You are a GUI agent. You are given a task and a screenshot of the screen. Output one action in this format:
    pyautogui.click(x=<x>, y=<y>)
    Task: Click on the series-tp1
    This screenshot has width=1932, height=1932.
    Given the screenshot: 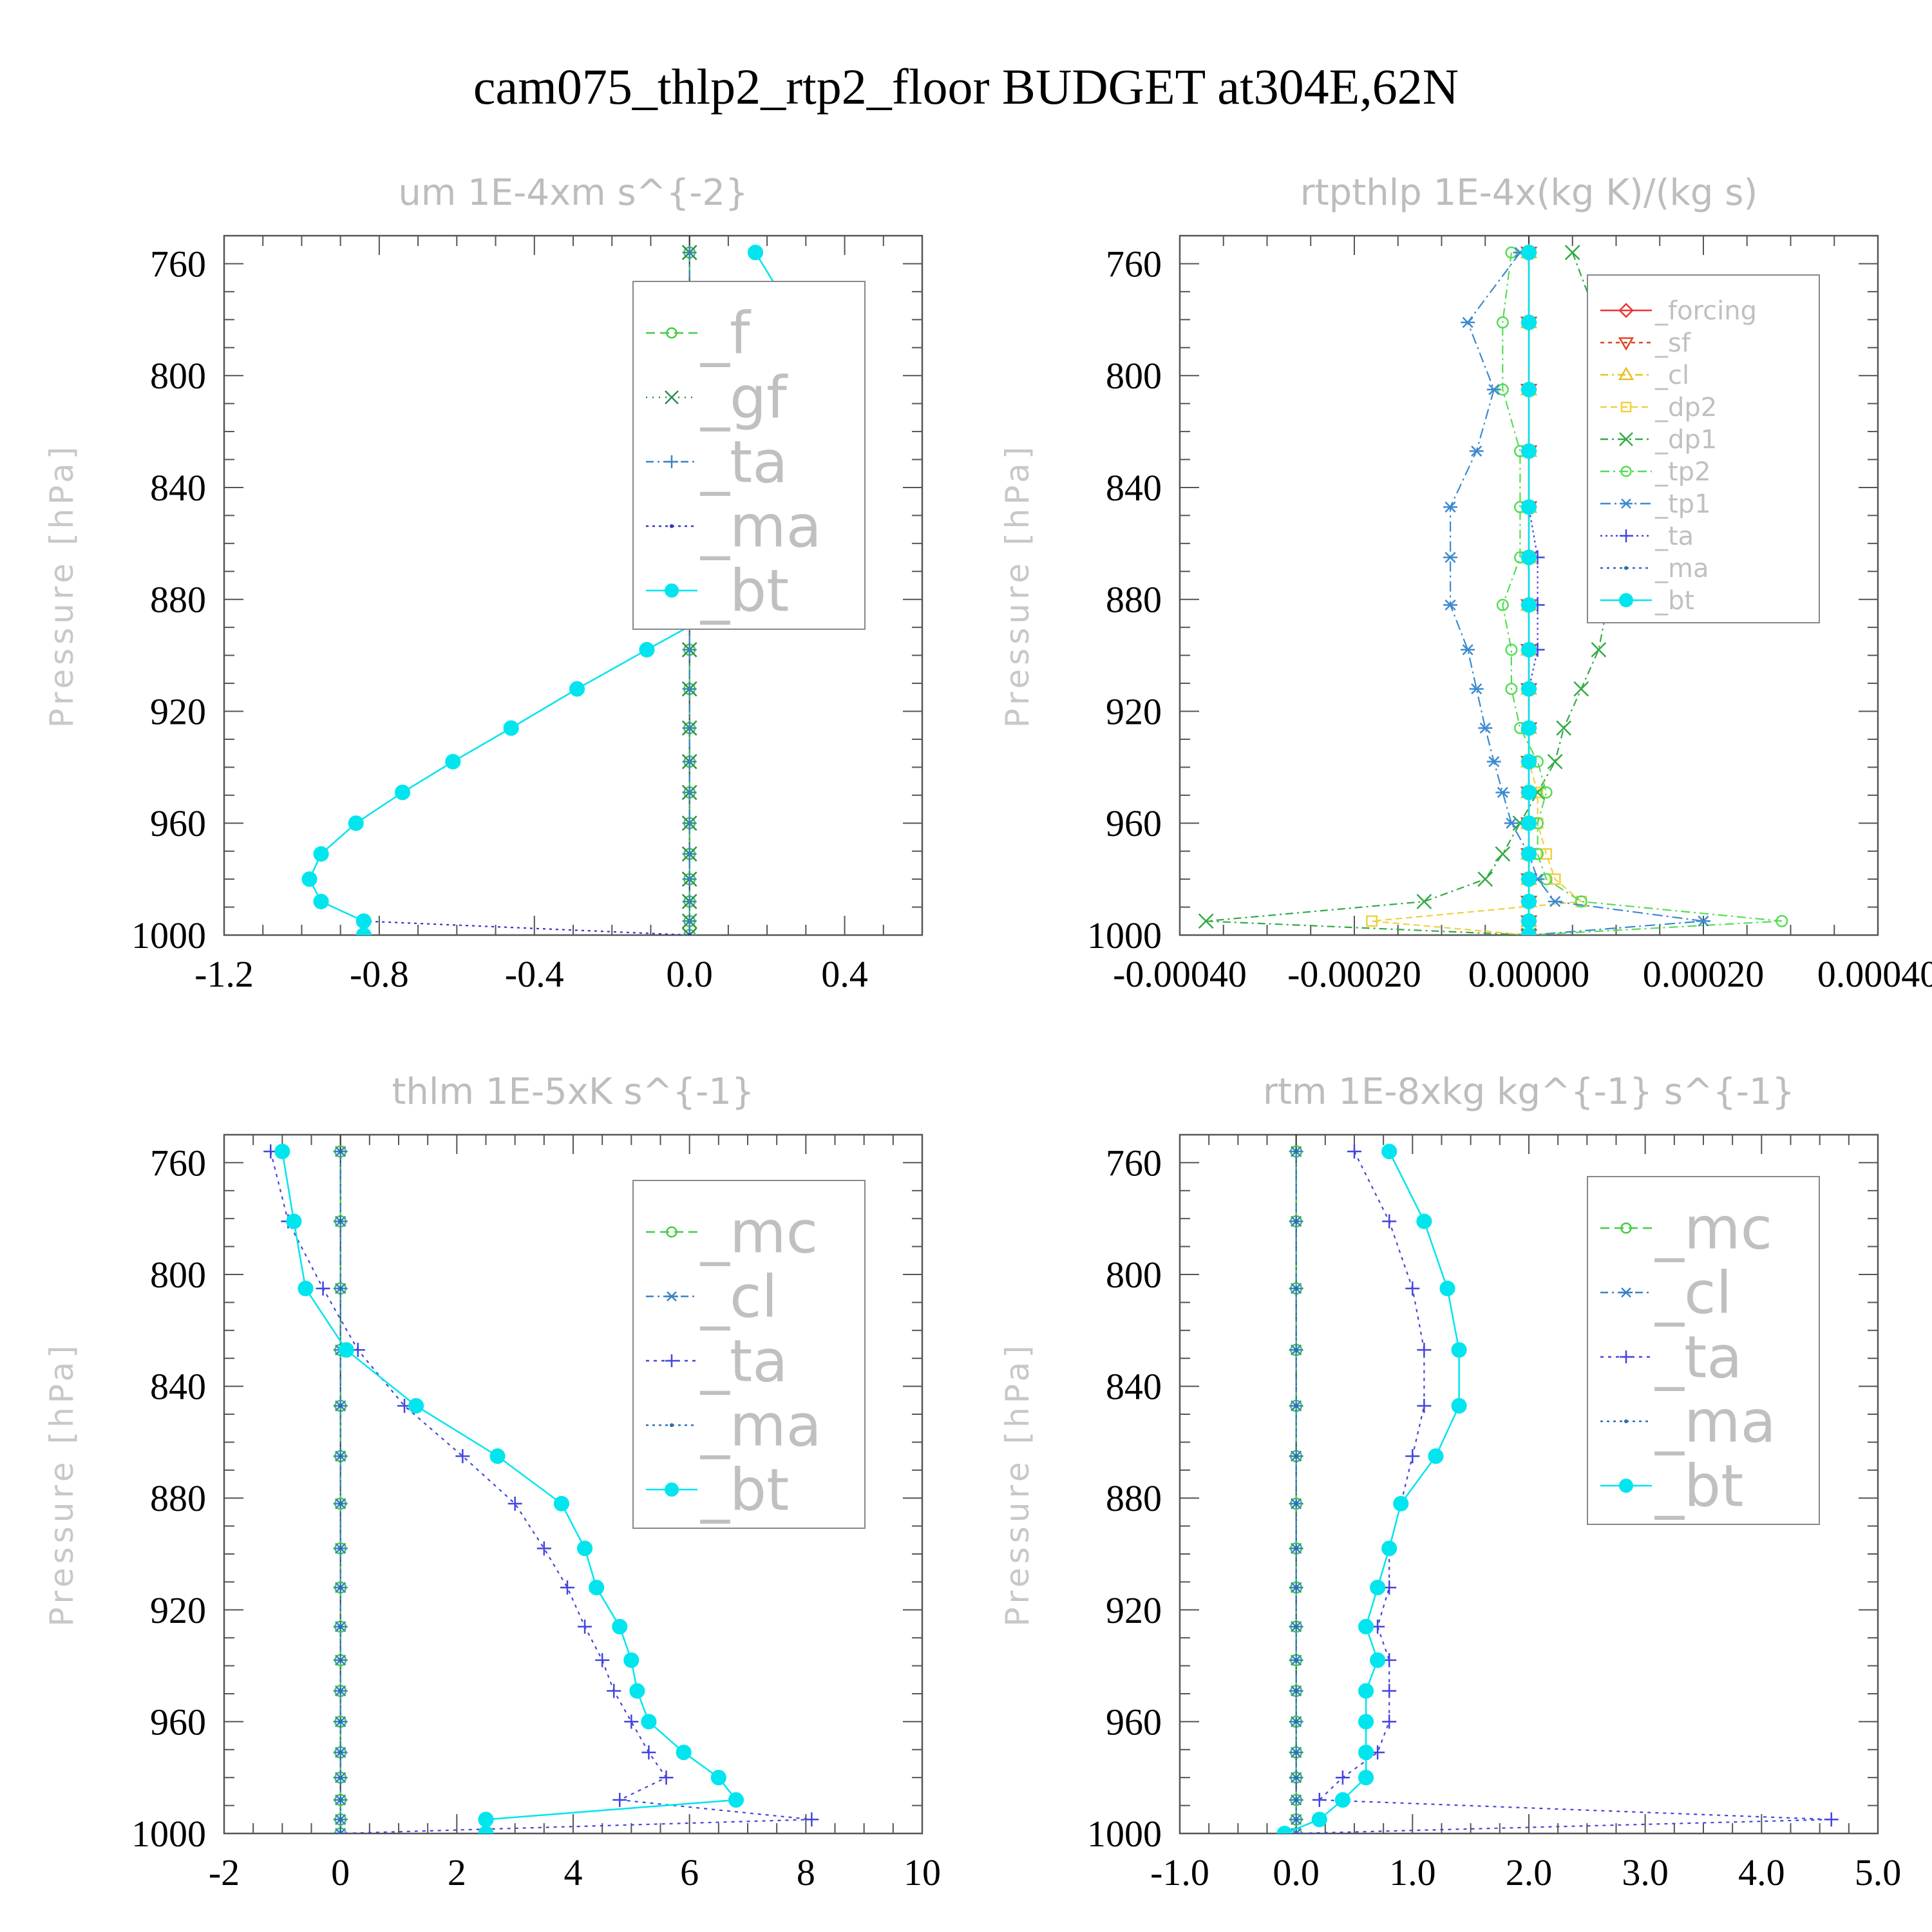 What is the action you would take?
    pyautogui.click(x=1576, y=591)
    